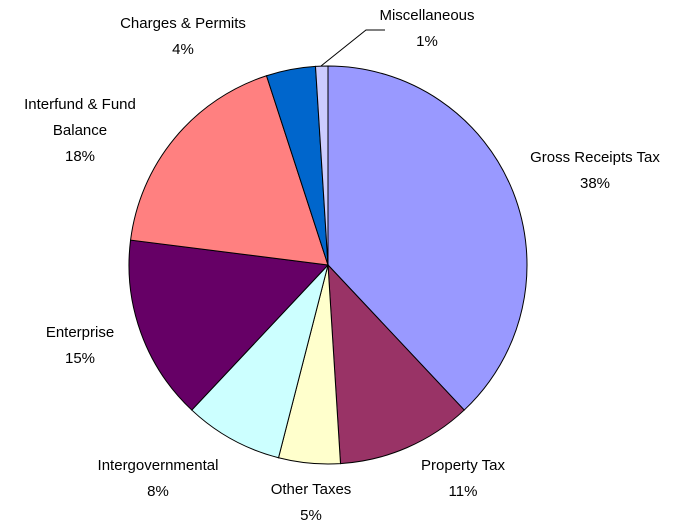  What do you see at coordinates (311, 514) in the screenshot?
I see `slice-value-label: 5%` at bounding box center [311, 514].